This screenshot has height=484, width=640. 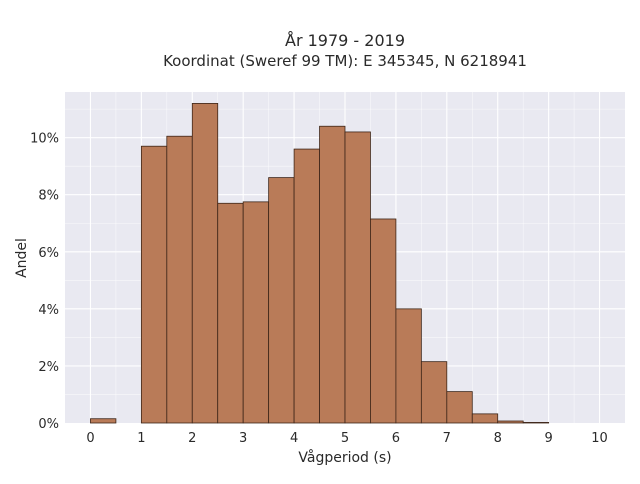 What do you see at coordinates (599, 438) in the screenshot?
I see `x-tick-label: 10` at bounding box center [599, 438].